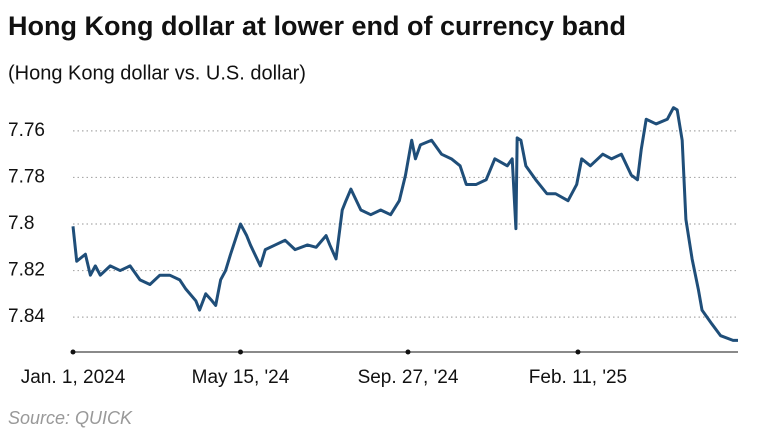  I want to click on x-tick-label: Sep. 27, '24, so click(408, 377).